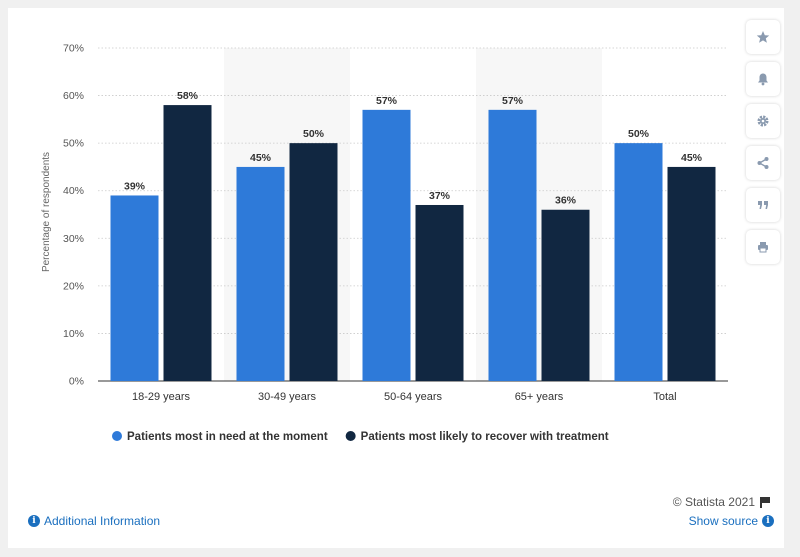 The image size is (800, 557). What do you see at coordinates (664, 397) in the screenshot?
I see `x-tick-label: Total` at bounding box center [664, 397].